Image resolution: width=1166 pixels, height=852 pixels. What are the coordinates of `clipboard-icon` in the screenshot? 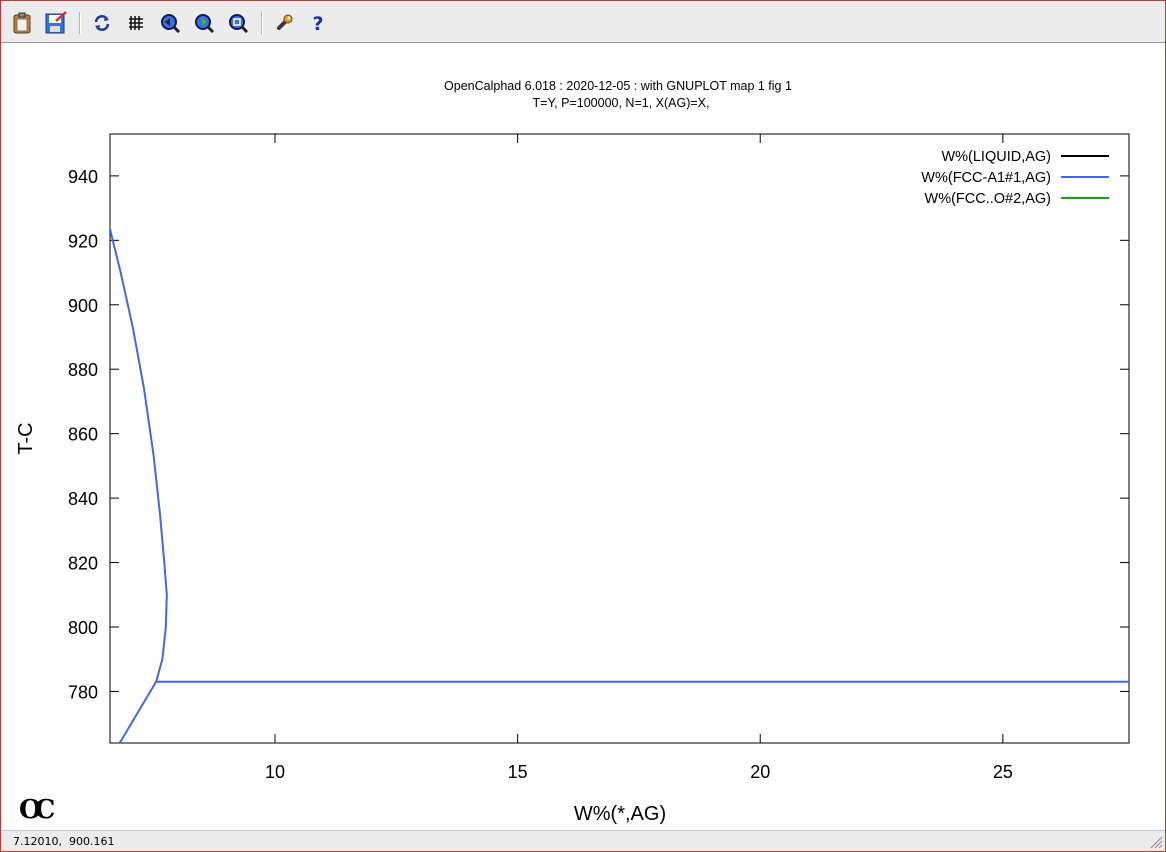 It's located at (22, 23).